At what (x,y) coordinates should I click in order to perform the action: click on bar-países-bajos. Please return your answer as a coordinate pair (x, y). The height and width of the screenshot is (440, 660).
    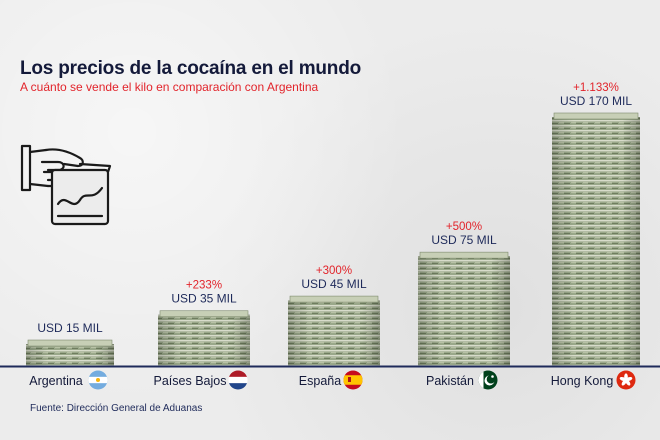
    Looking at the image, I should click on (204, 338).